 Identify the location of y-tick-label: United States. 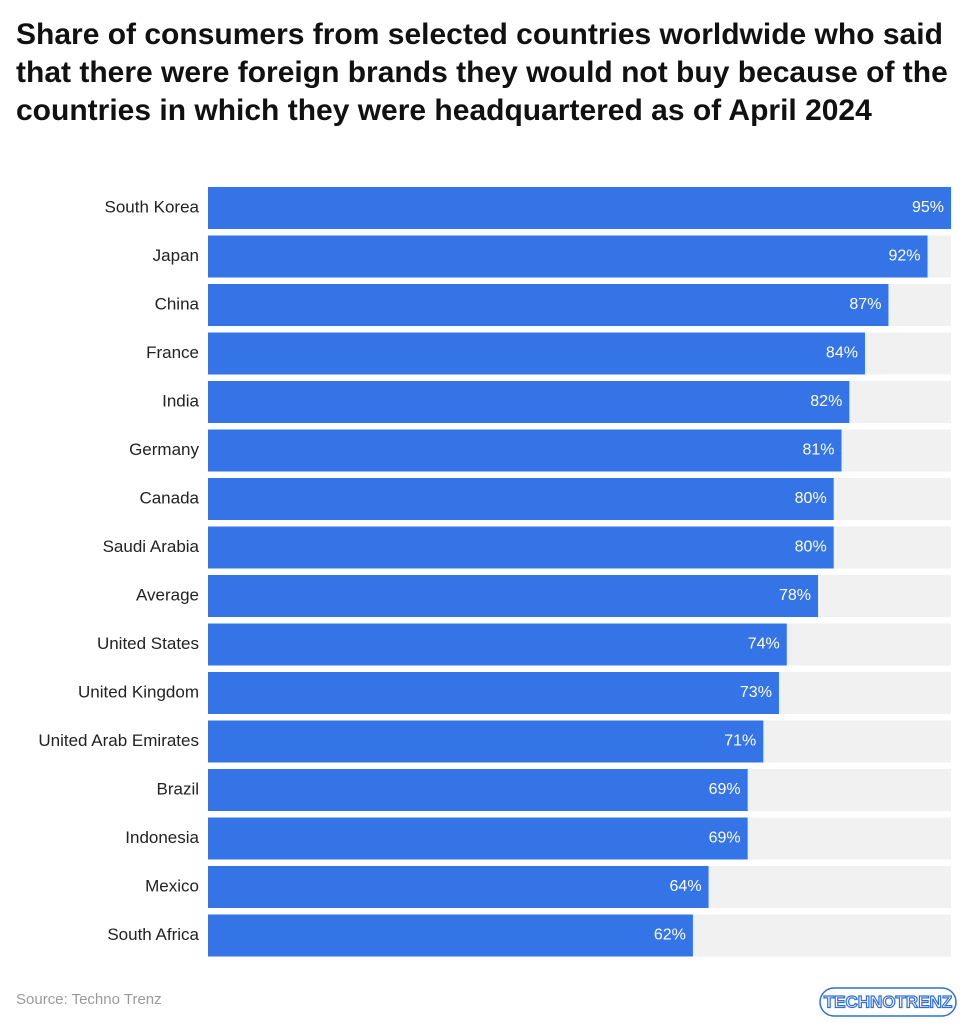
(148, 643).